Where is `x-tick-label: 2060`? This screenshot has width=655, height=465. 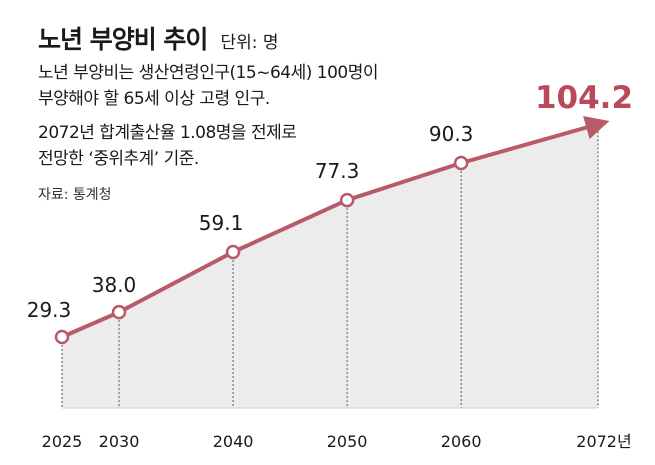 x-tick-label: 2060 is located at coordinates (461, 441).